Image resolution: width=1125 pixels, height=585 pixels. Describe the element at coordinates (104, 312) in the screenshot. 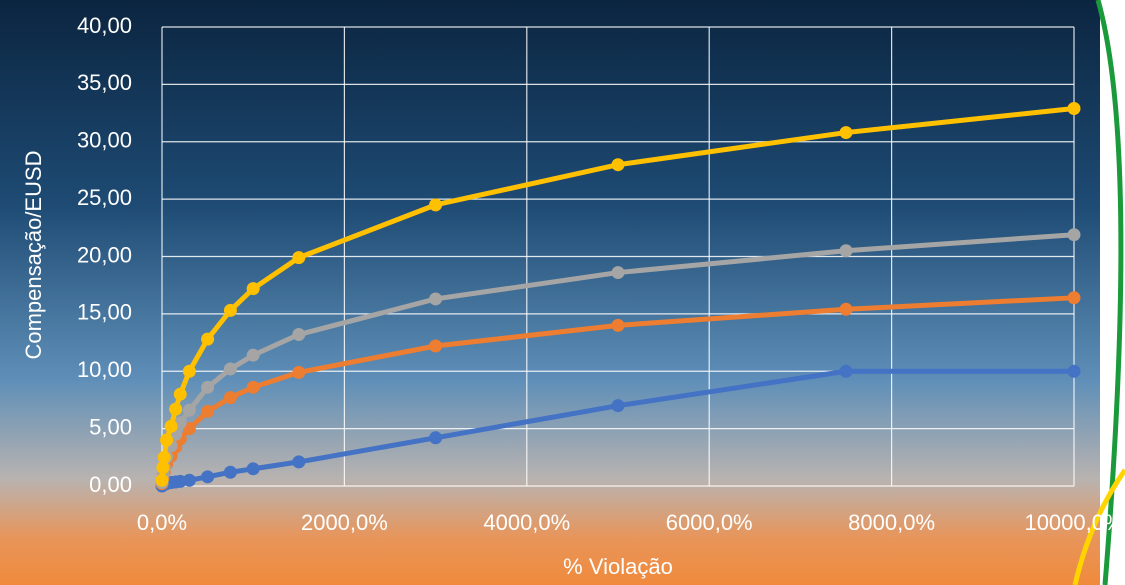

I see `y-tick-label: 15,00` at that location.